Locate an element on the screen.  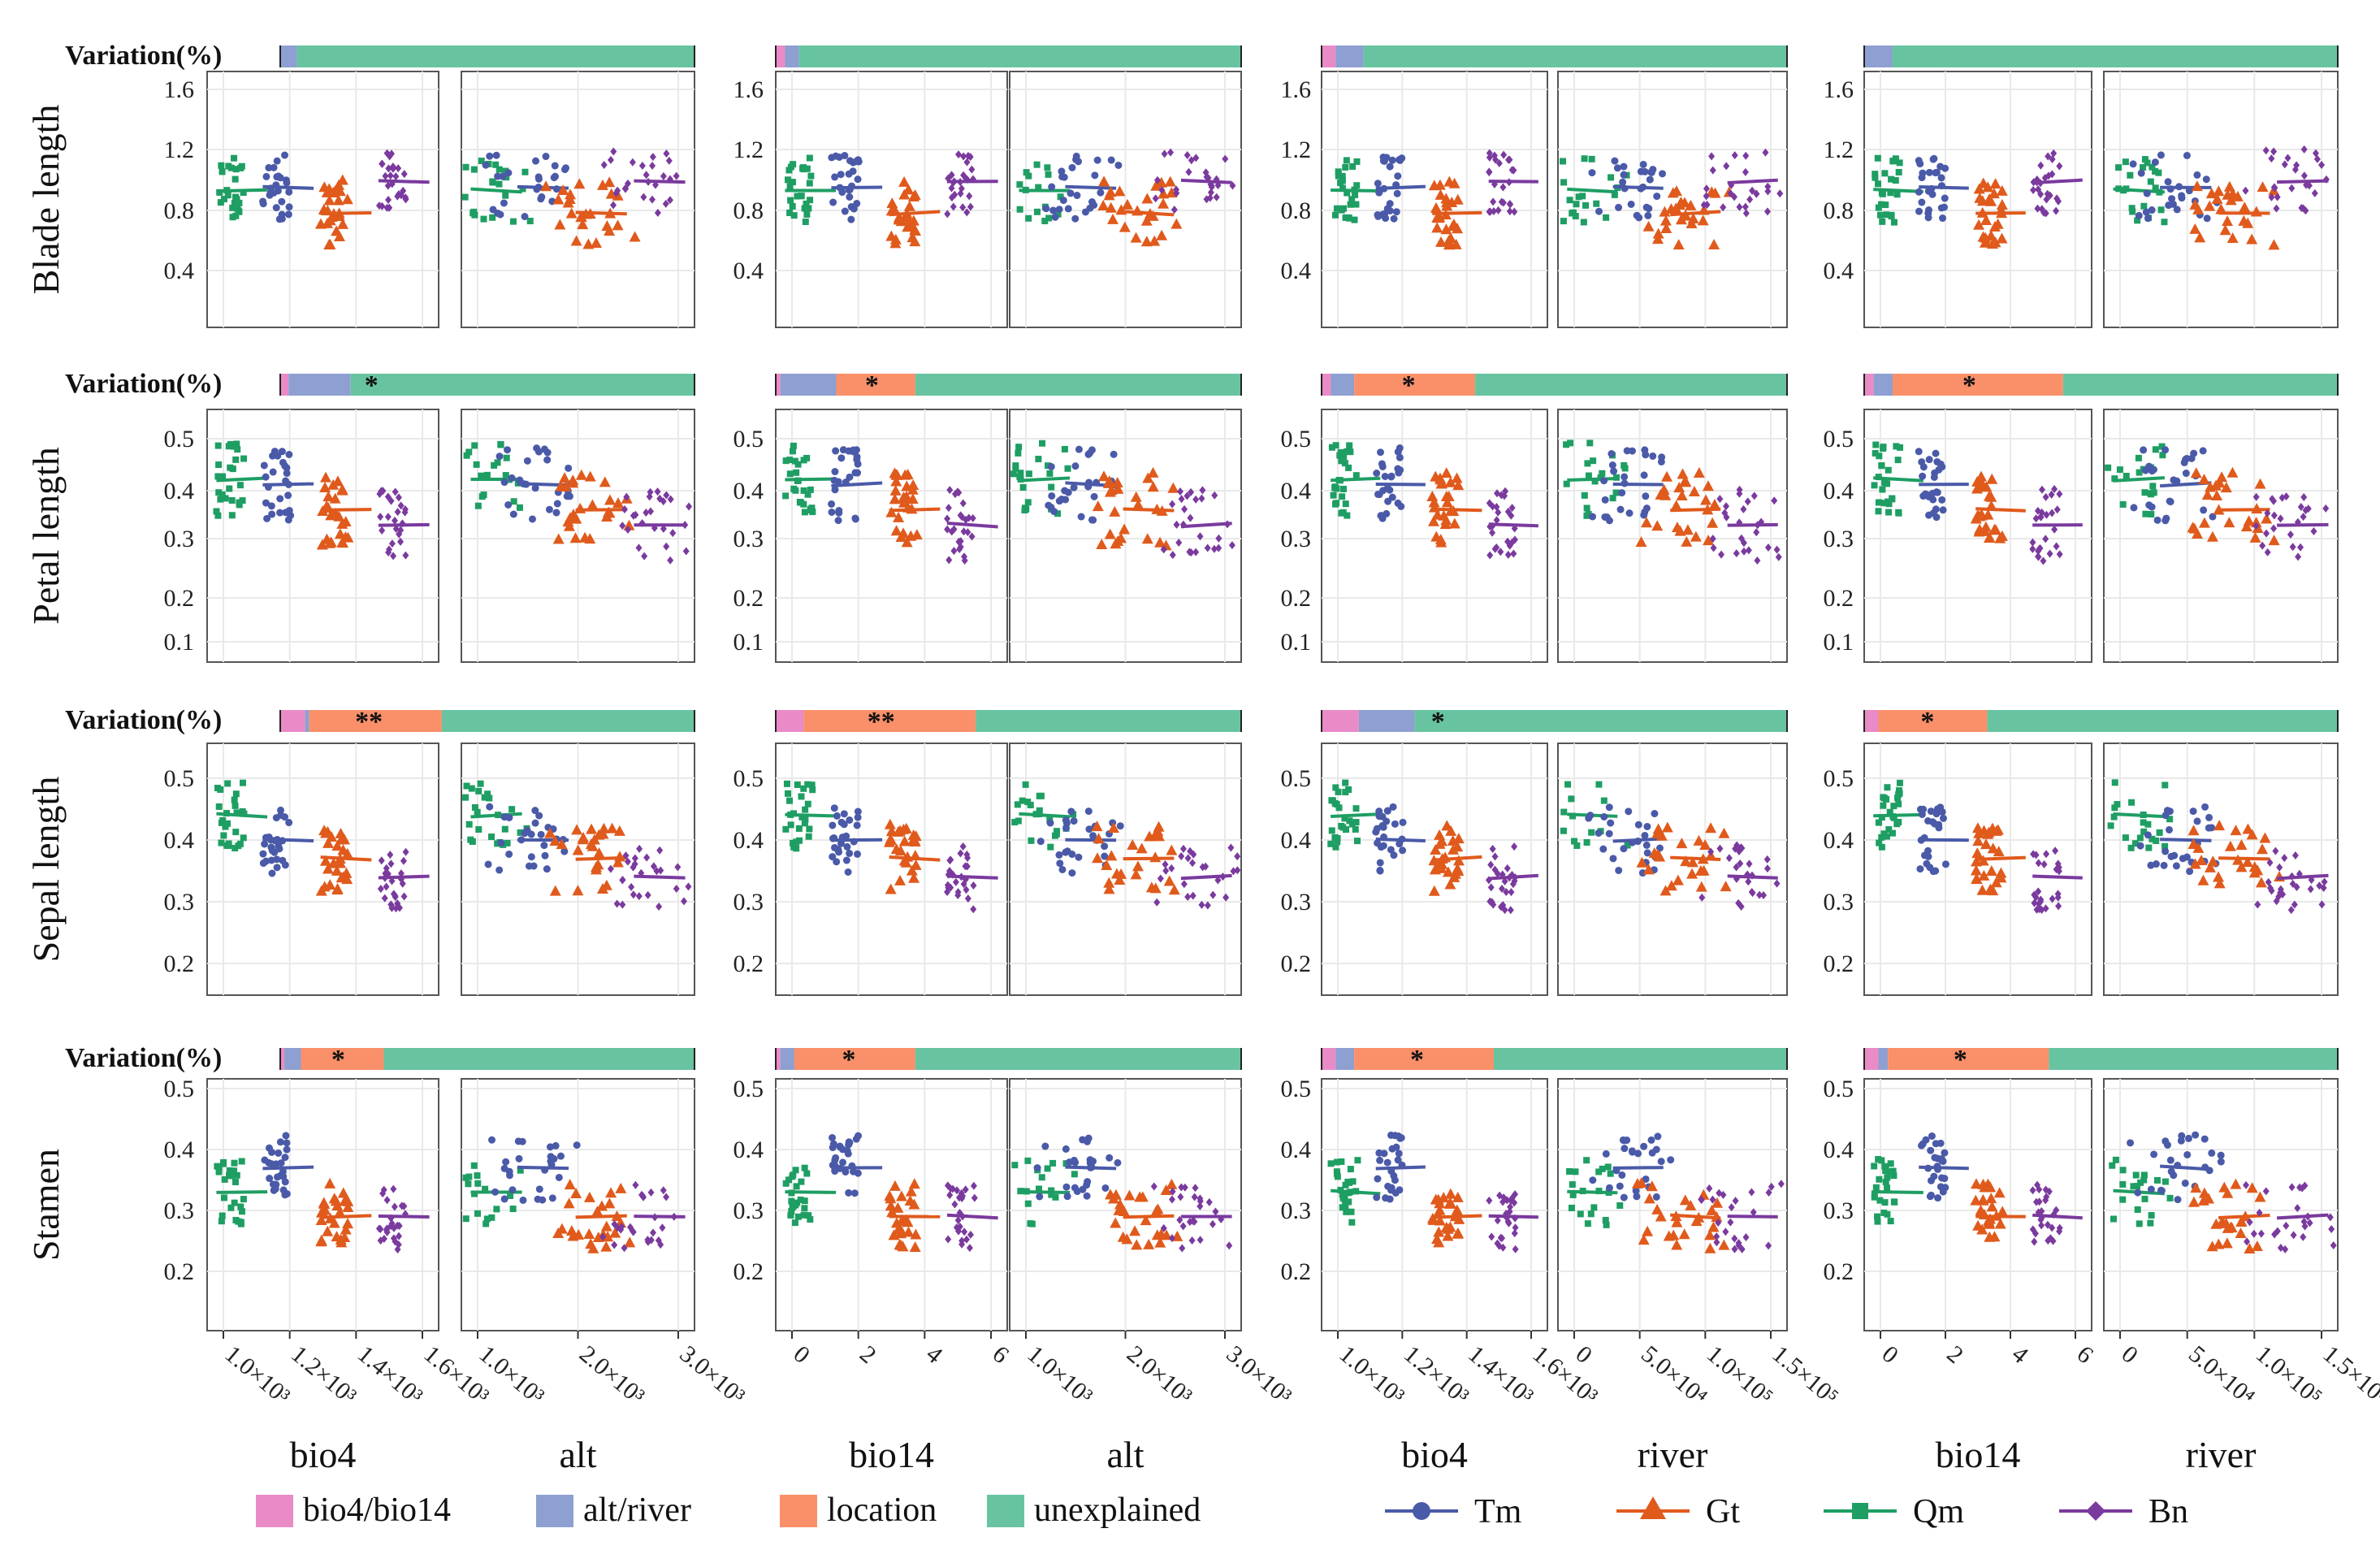
significance-mark: * is located at coordinates (1969, 385).